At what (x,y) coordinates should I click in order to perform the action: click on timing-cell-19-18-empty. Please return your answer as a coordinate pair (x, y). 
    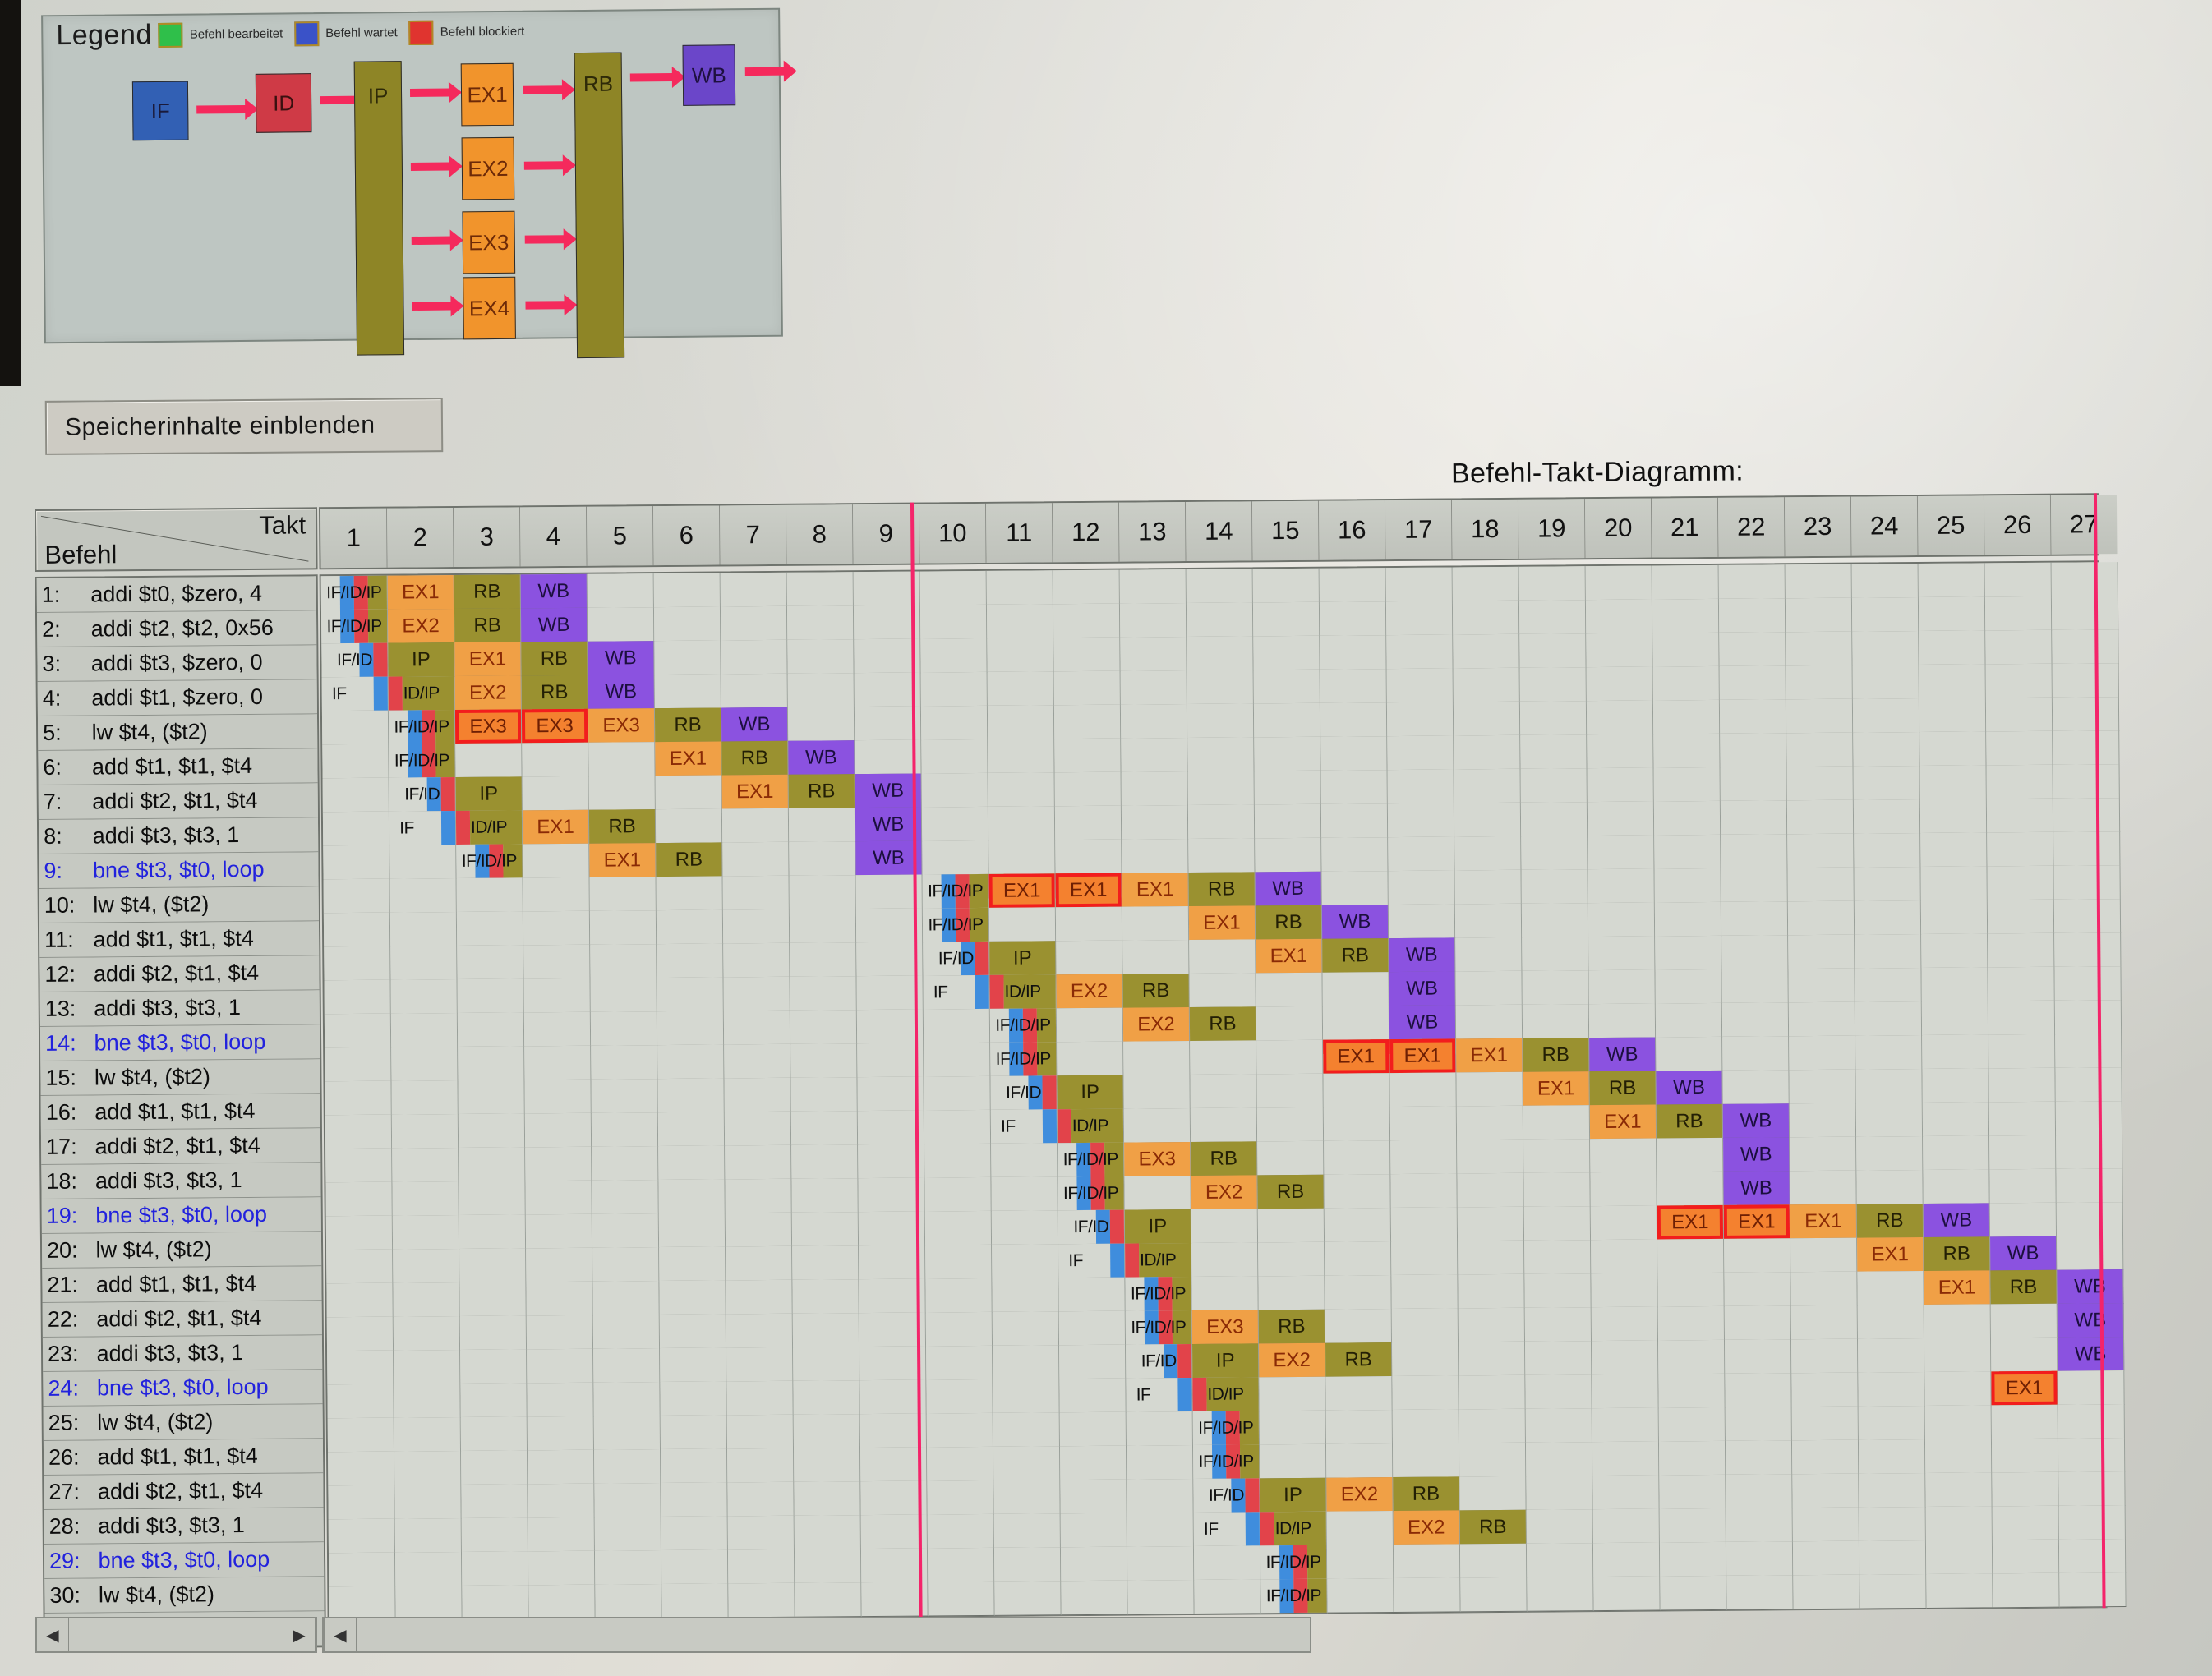
    Looking at the image, I should click on (1490, 1190).